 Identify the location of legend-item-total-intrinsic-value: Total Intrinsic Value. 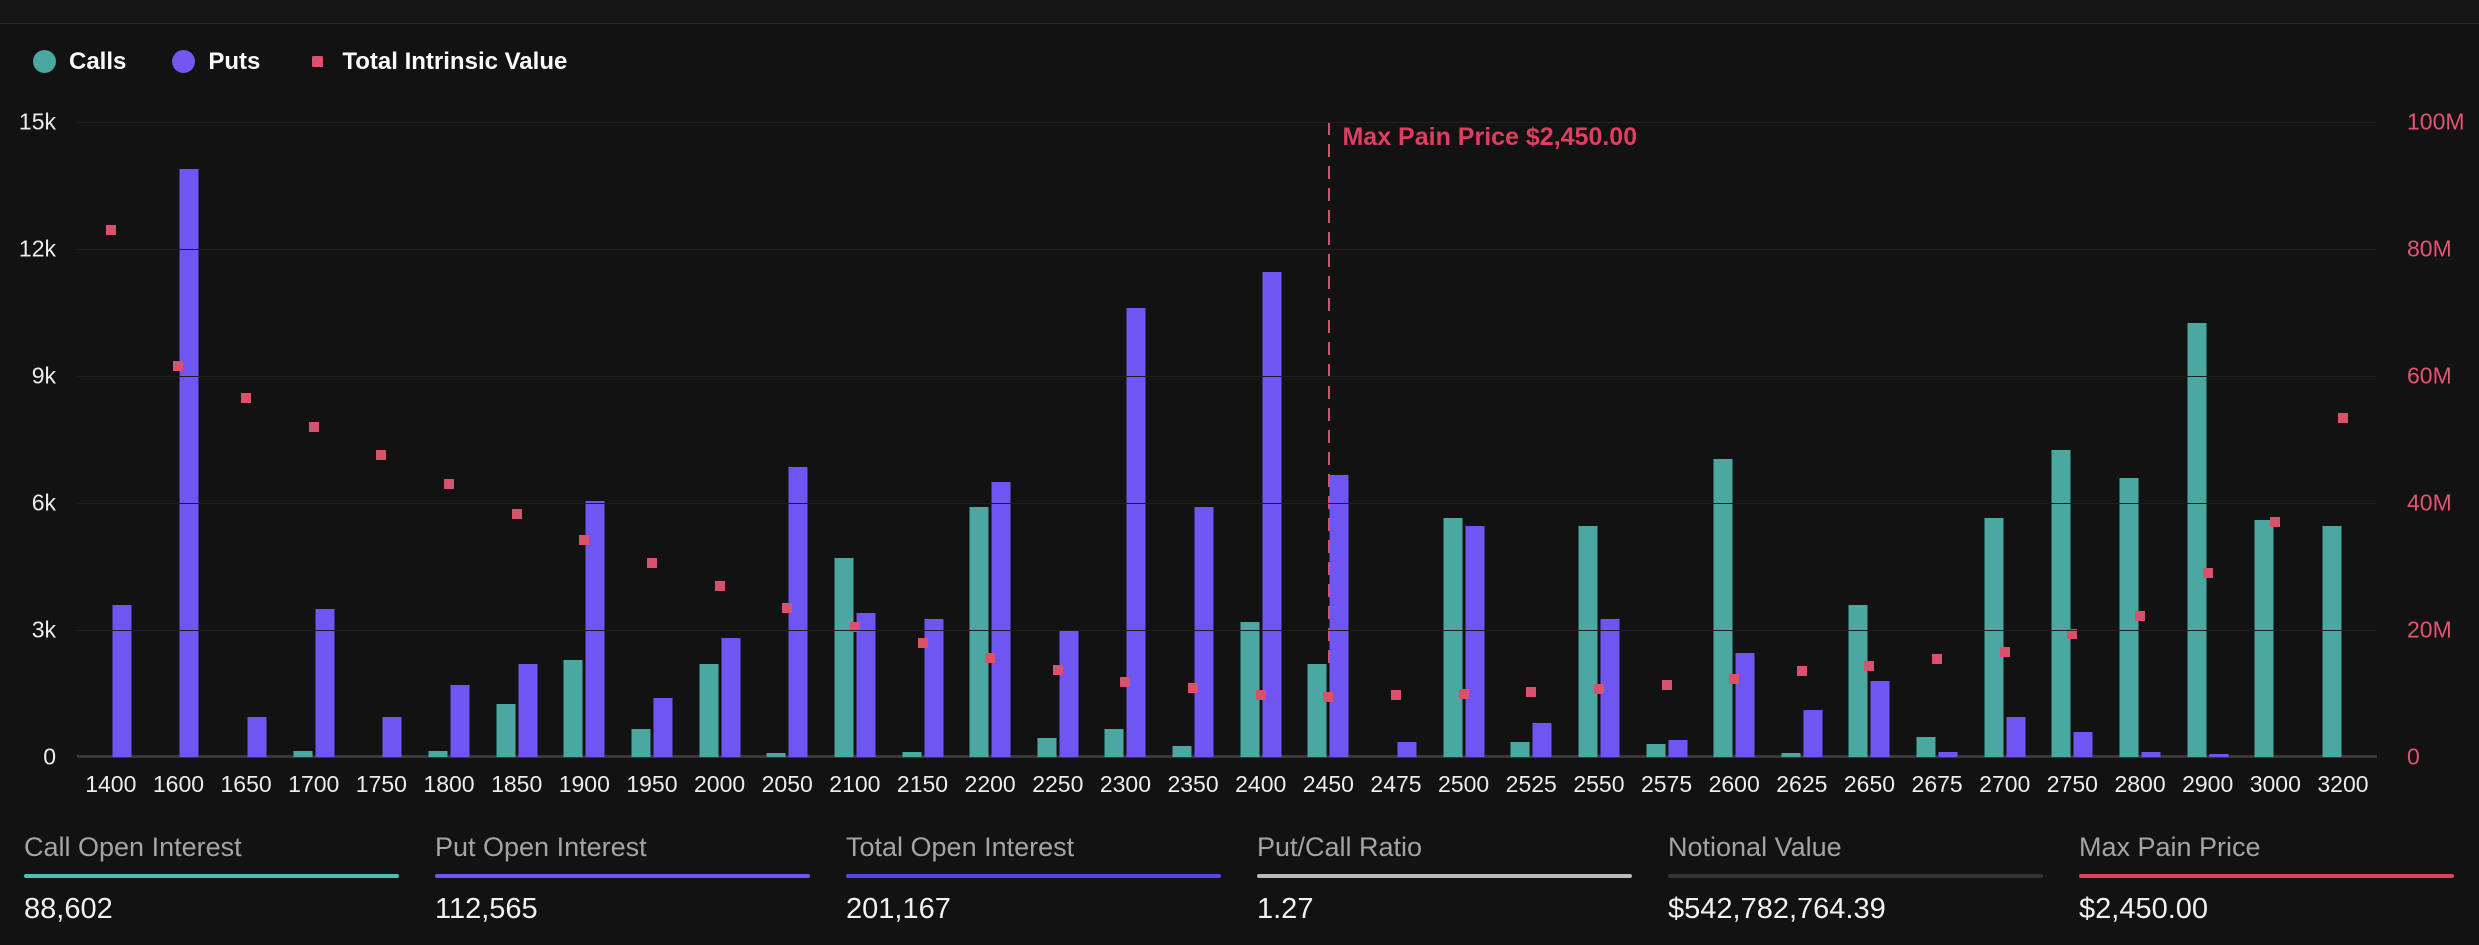
(436, 62).